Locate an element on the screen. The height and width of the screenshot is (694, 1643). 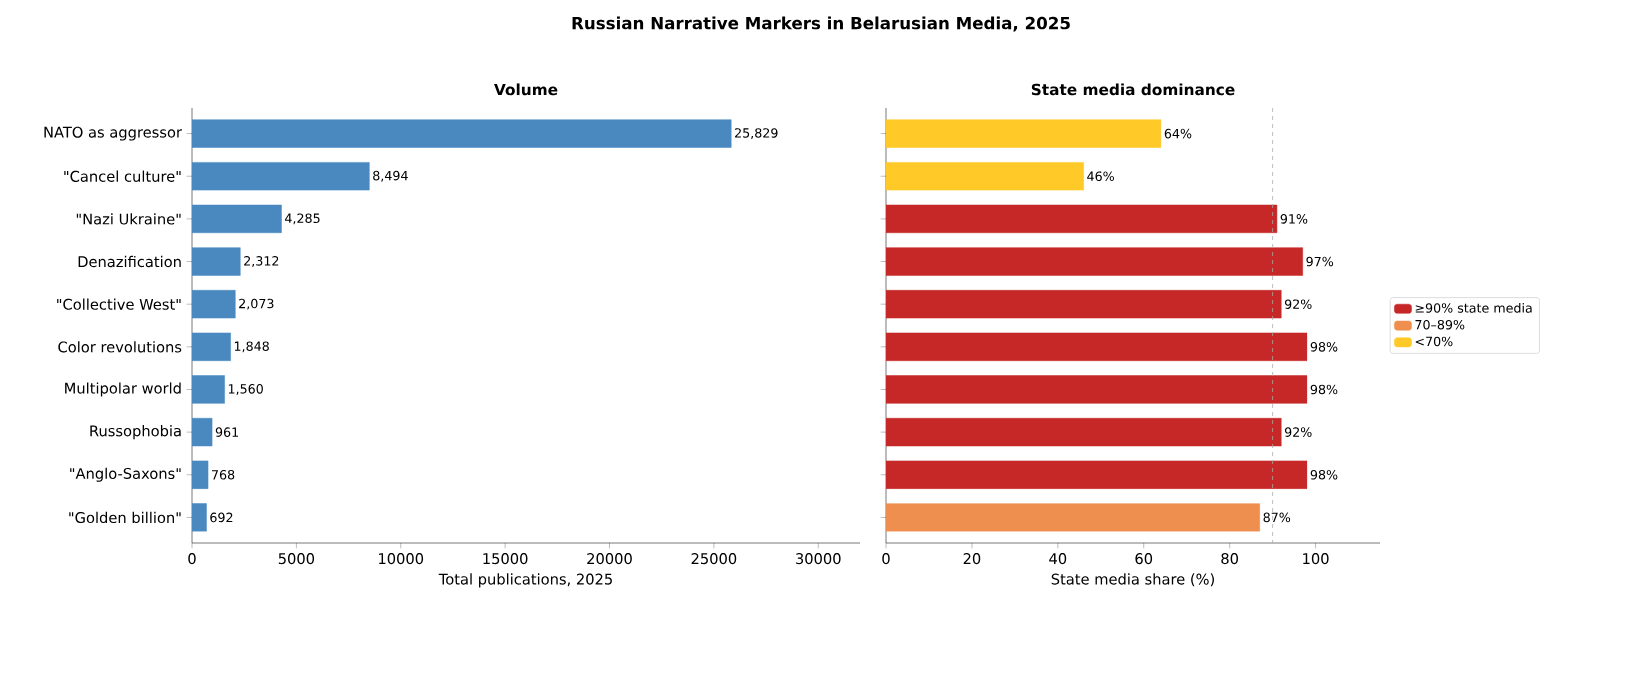
x-tick-label: 30000 is located at coordinates (818, 559).